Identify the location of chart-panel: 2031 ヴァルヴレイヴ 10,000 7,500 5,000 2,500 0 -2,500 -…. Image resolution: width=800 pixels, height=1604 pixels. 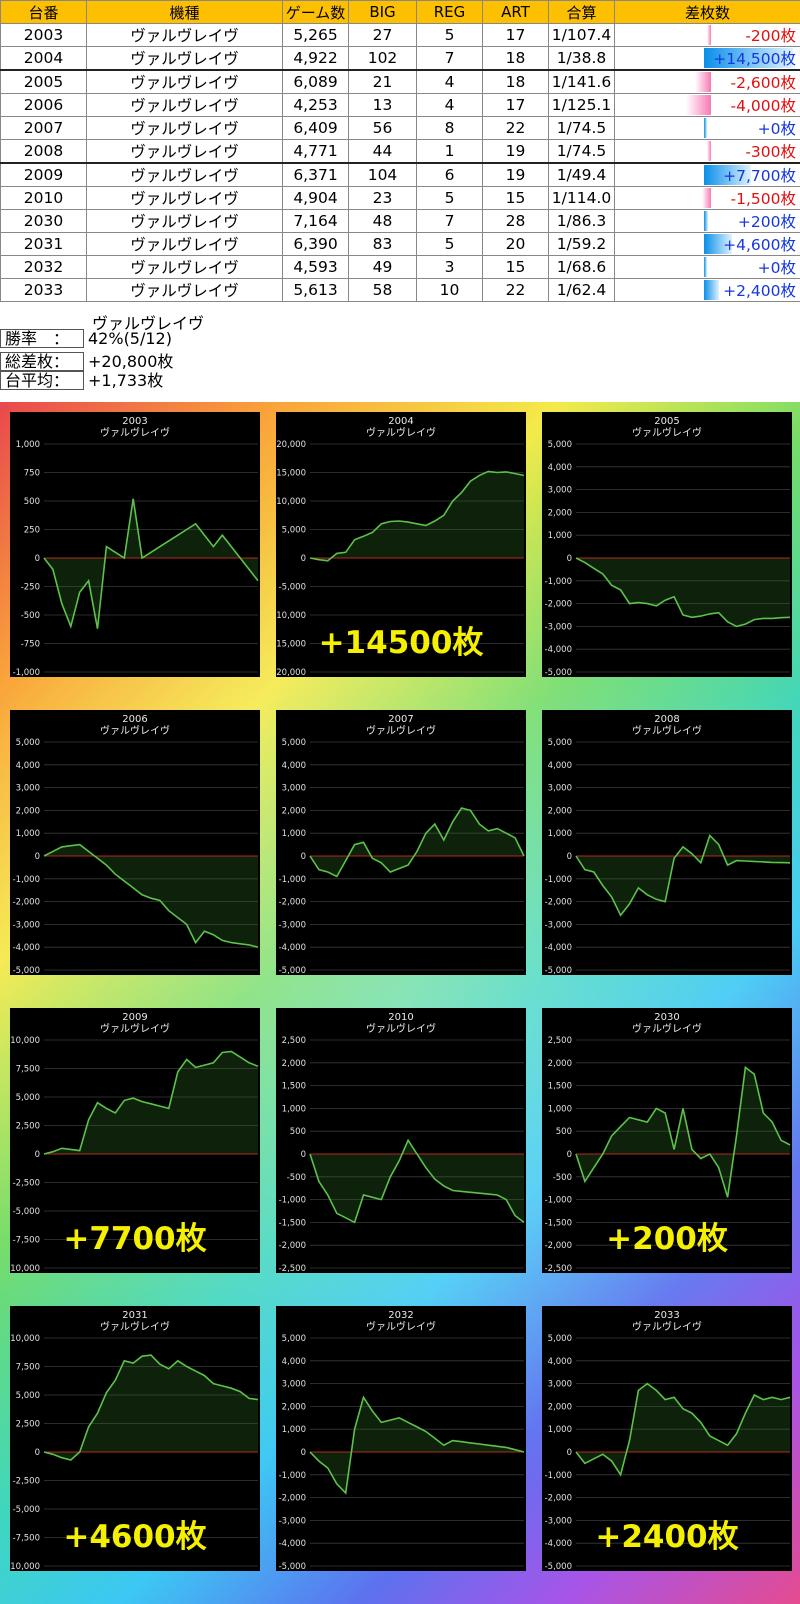
(135, 1438).